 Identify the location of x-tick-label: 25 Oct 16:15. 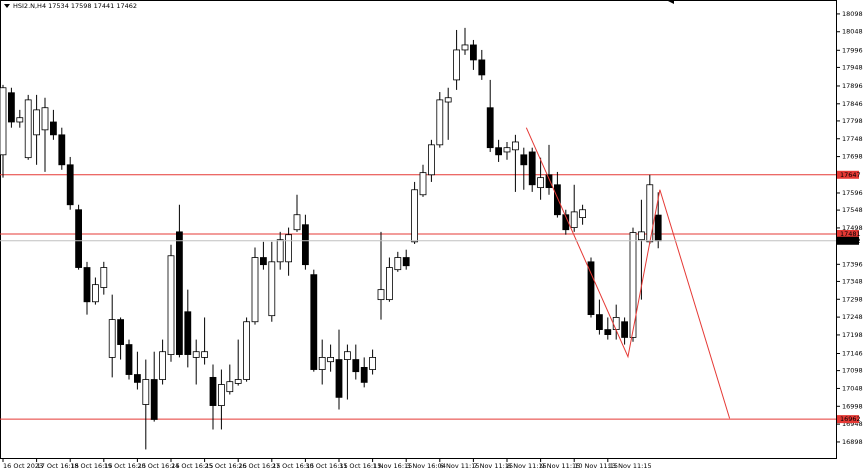
(226, 466).